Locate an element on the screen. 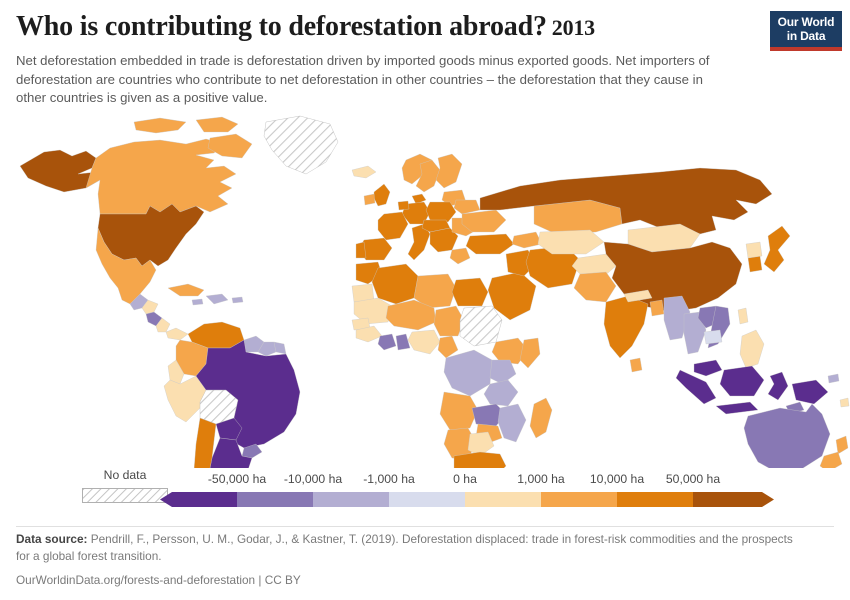 The image size is (850, 600). country-argentina is located at coordinates (229, 452).